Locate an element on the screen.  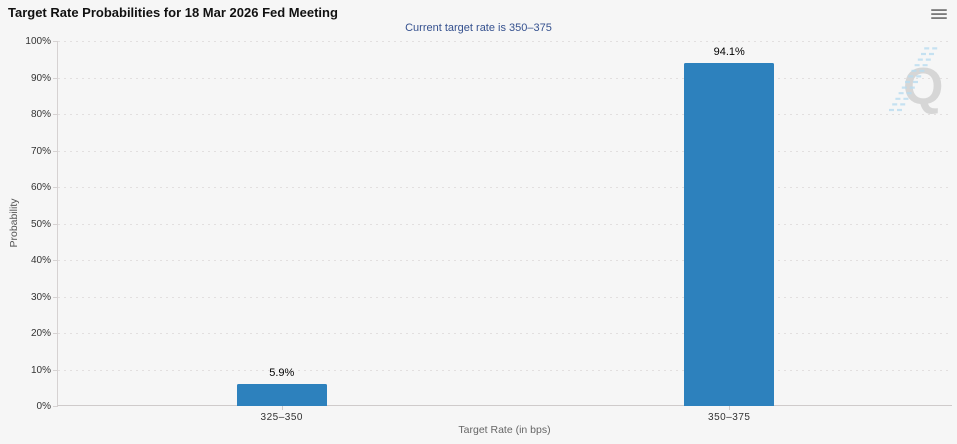
y-axis-tick-label: 50% is located at coordinates (40, 224).